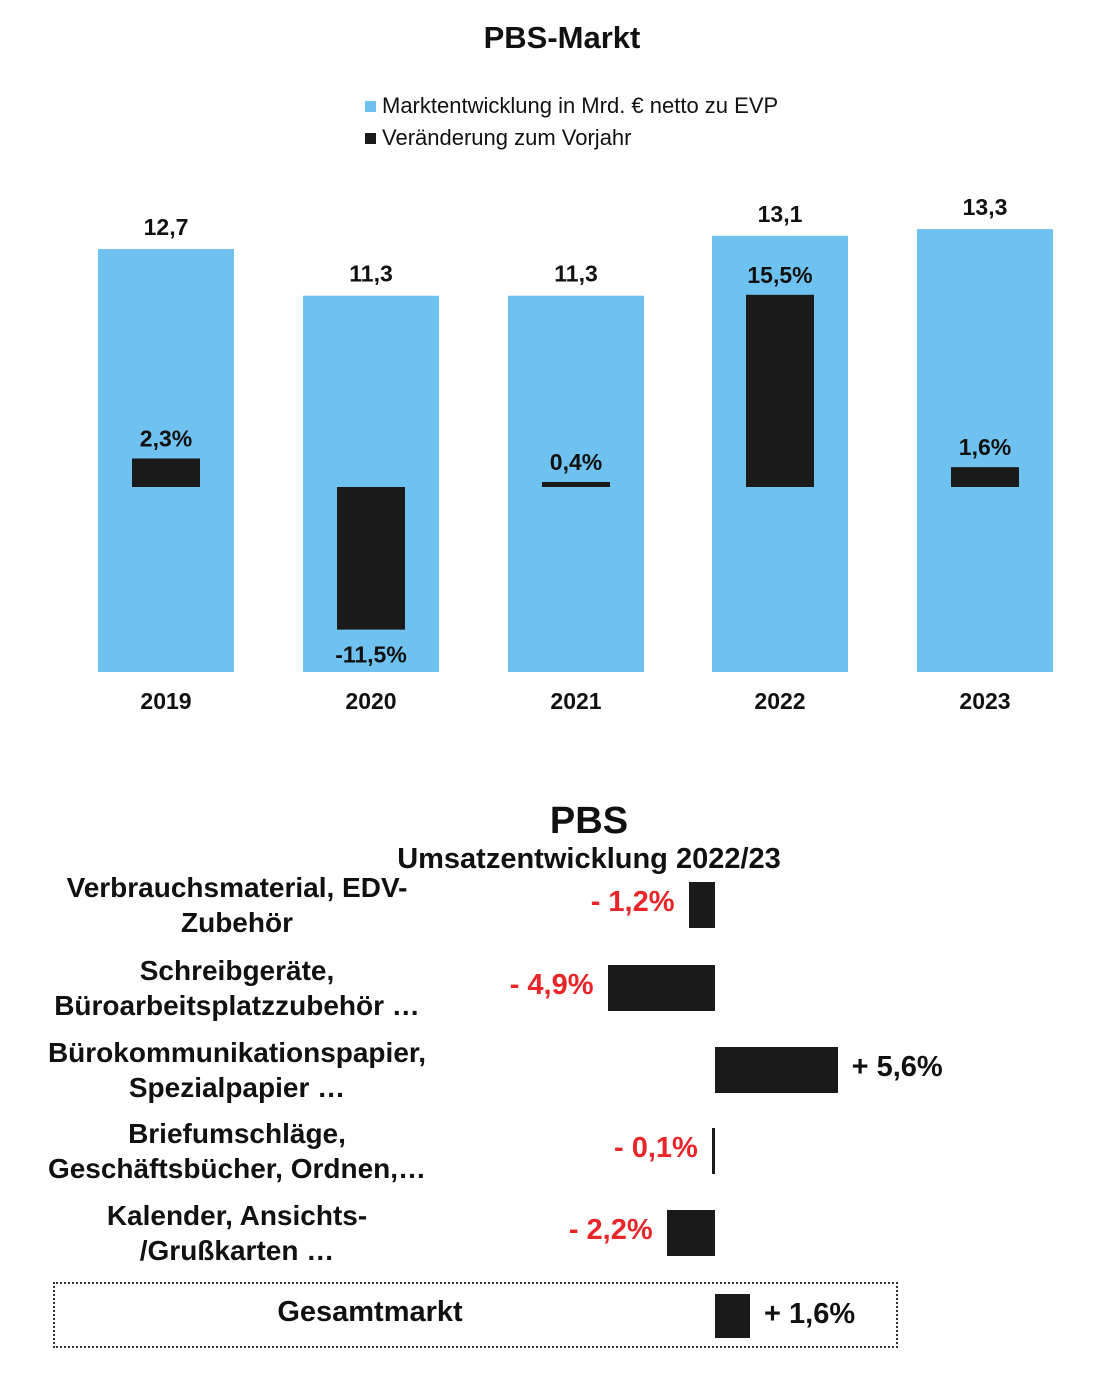 Image resolution: width=1104 pixels, height=1393 pixels. What do you see at coordinates (237, 905) in the screenshot?
I see `category-label: Verbrauchsmaterial, EDV- Zubehör` at bounding box center [237, 905].